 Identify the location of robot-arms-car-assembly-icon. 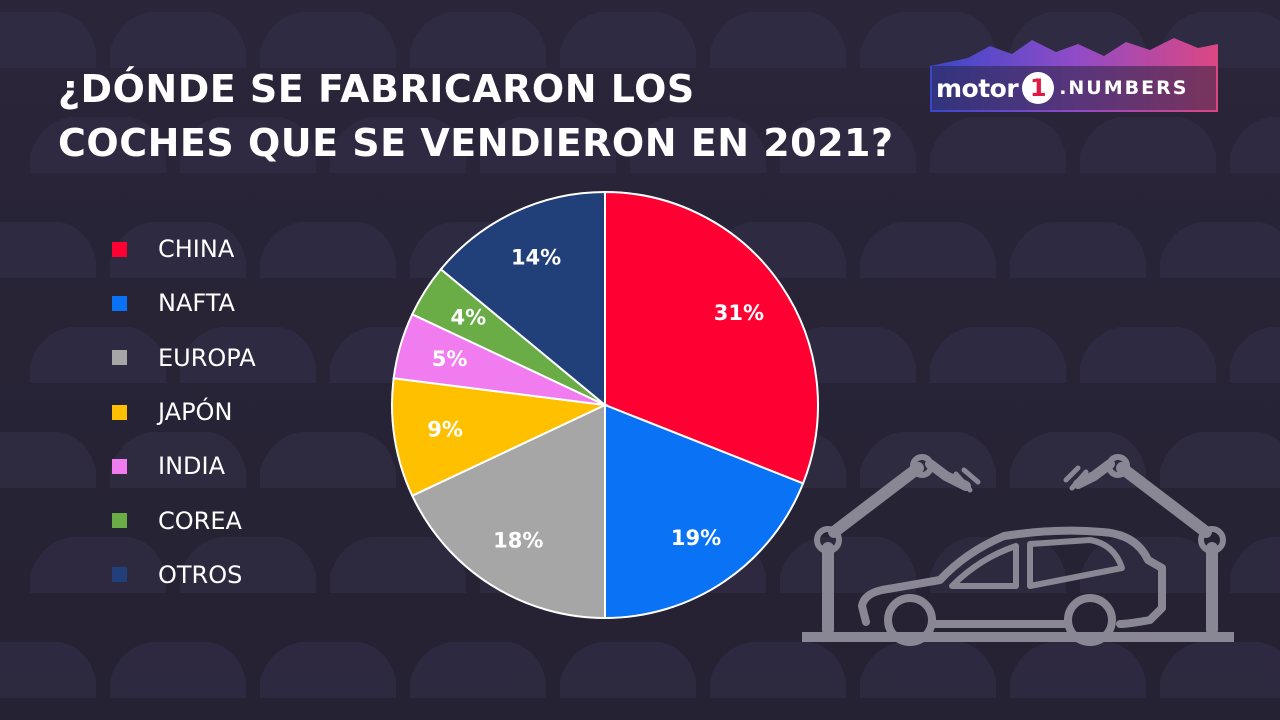
(1018, 550).